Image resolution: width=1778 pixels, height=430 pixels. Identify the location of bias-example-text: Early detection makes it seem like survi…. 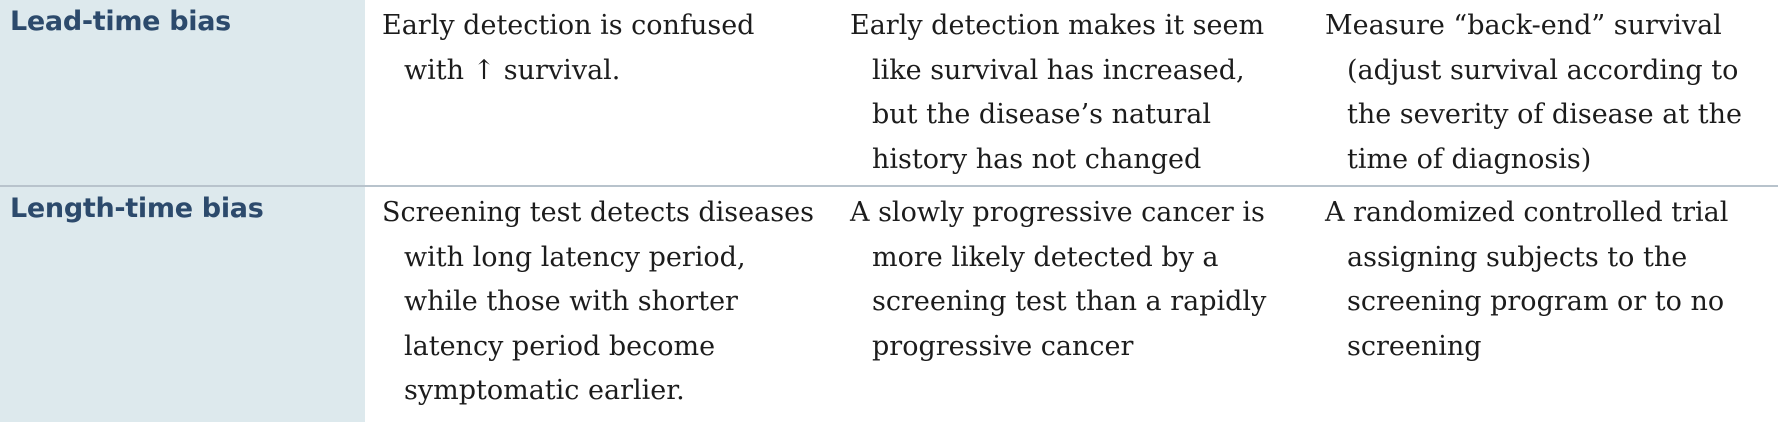
(1057, 92).